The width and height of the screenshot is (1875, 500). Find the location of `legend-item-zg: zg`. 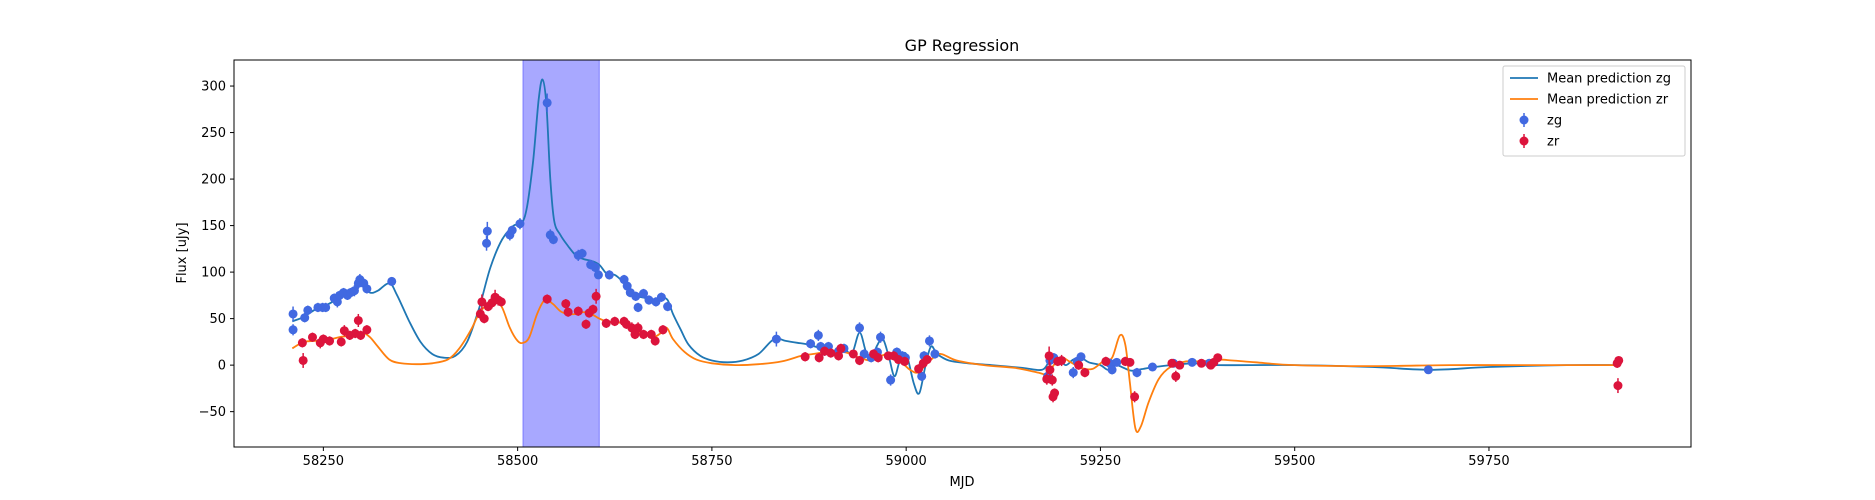

legend-item-zg: zg is located at coordinates (1540, 121).